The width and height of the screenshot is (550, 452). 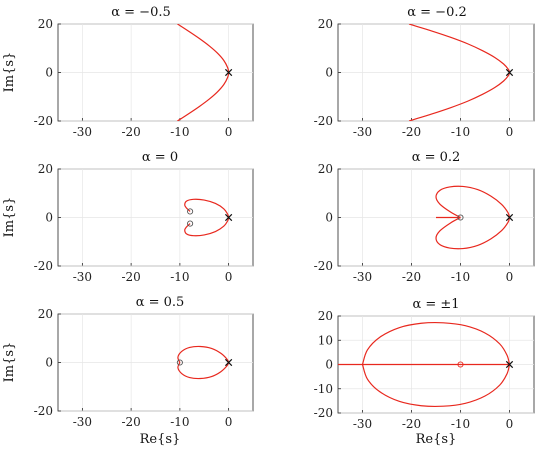 What do you see at coordinates (141, 12) in the screenshot?
I see `subplot-title: α = −0.5` at bounding box center [141, 12].